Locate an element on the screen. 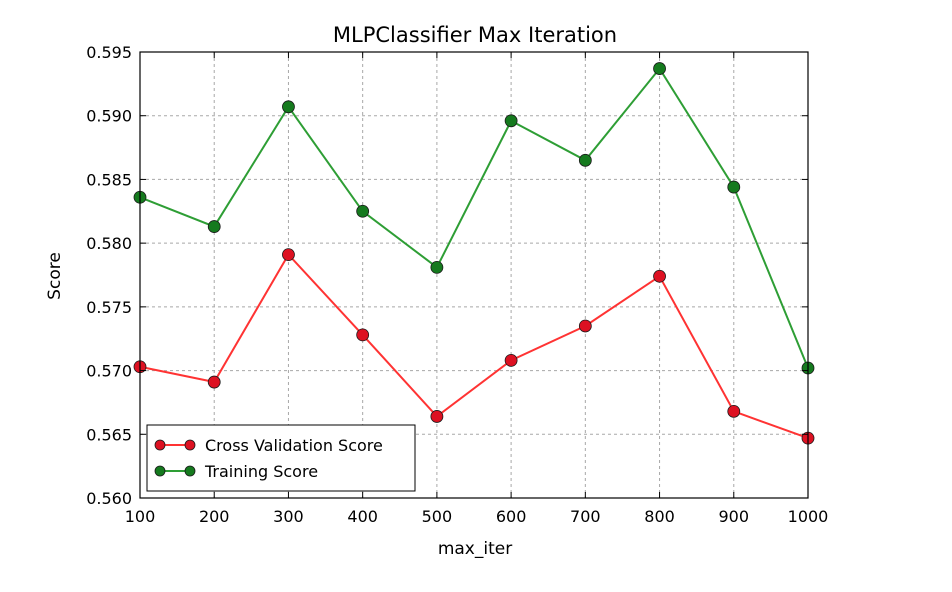 The image size is (952, 592). y-tick-label: 0.595 is located at coordinates (109, 52).